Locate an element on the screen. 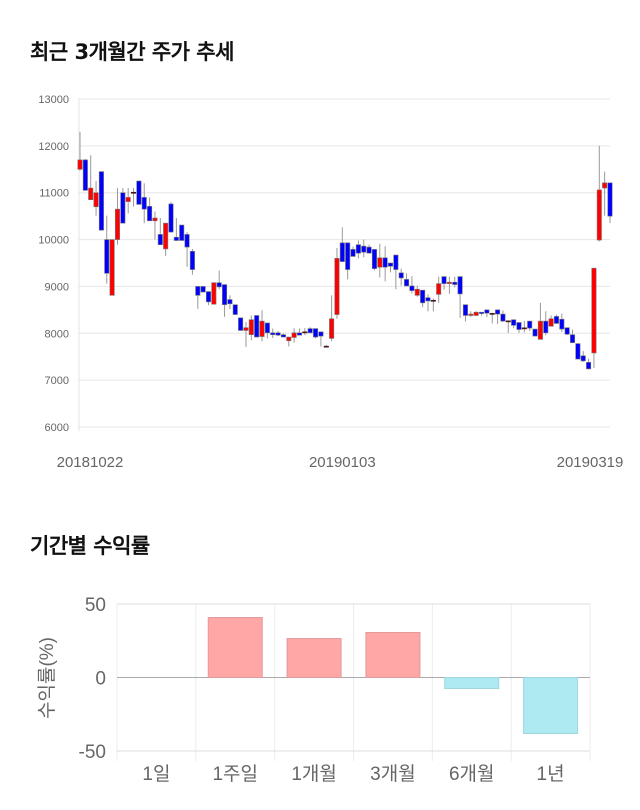 The image size is (640, 810). y-tick-label: 8000 is located at coordinates (57, 334).